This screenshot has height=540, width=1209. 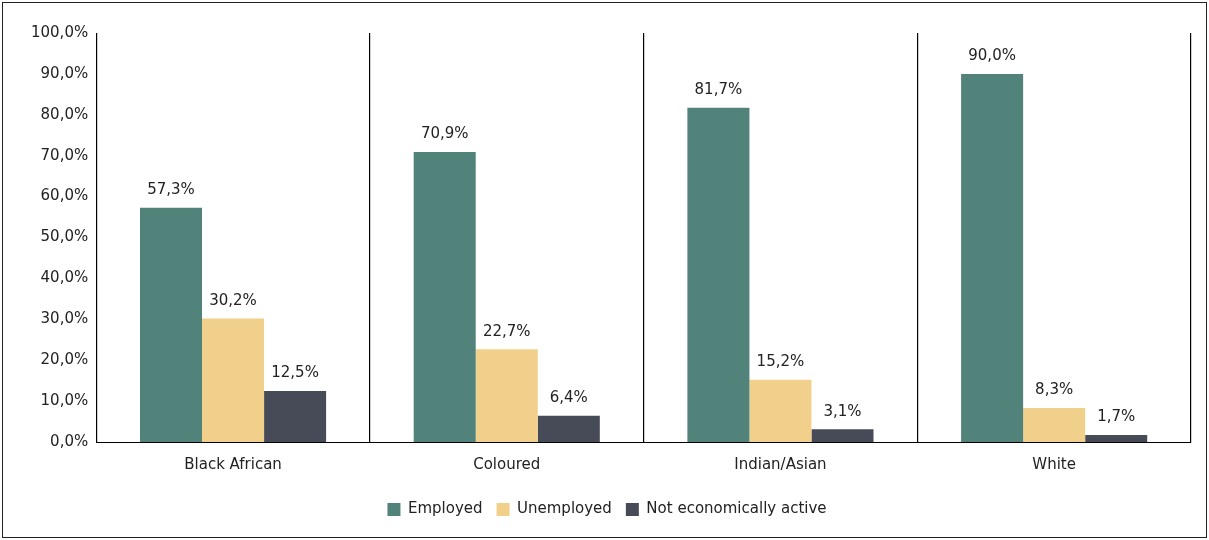 What do you see at coordinates (64, 154) in the screenshot?
I see `y-tick-label: 70,0%` at bounding box center [64, 154].